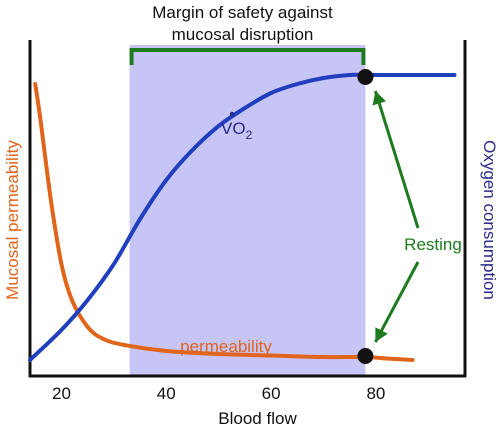 The image size is (500, 431). Describe the element at coordinates (242, 12) in the screenshot. I see `bracket-label-line-1: Margin of safety against` at that location.